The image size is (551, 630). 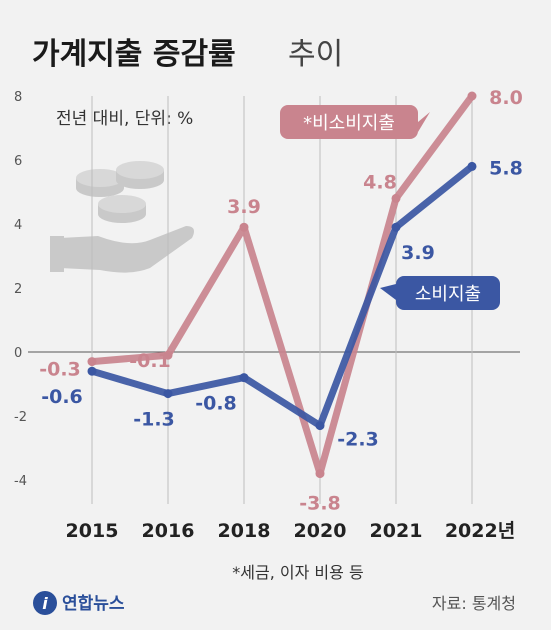 What do you see at coordinates (168, 531) in the screenshot?
I see `x-tick-label: 2016` at bounding box center [168, 531].